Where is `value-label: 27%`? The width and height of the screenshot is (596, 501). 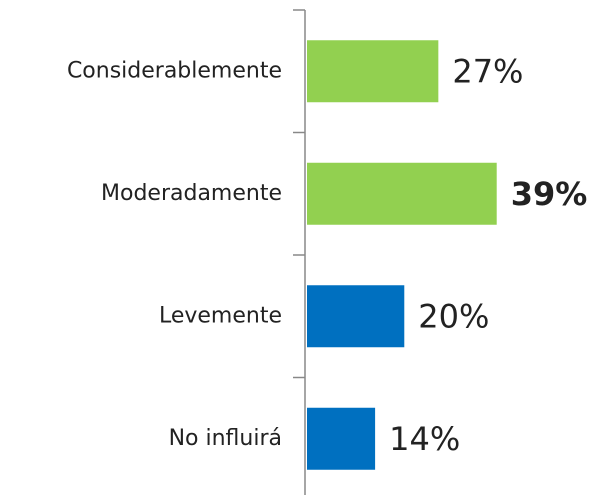 value-label: 27% is located at coordinates (487, 71).